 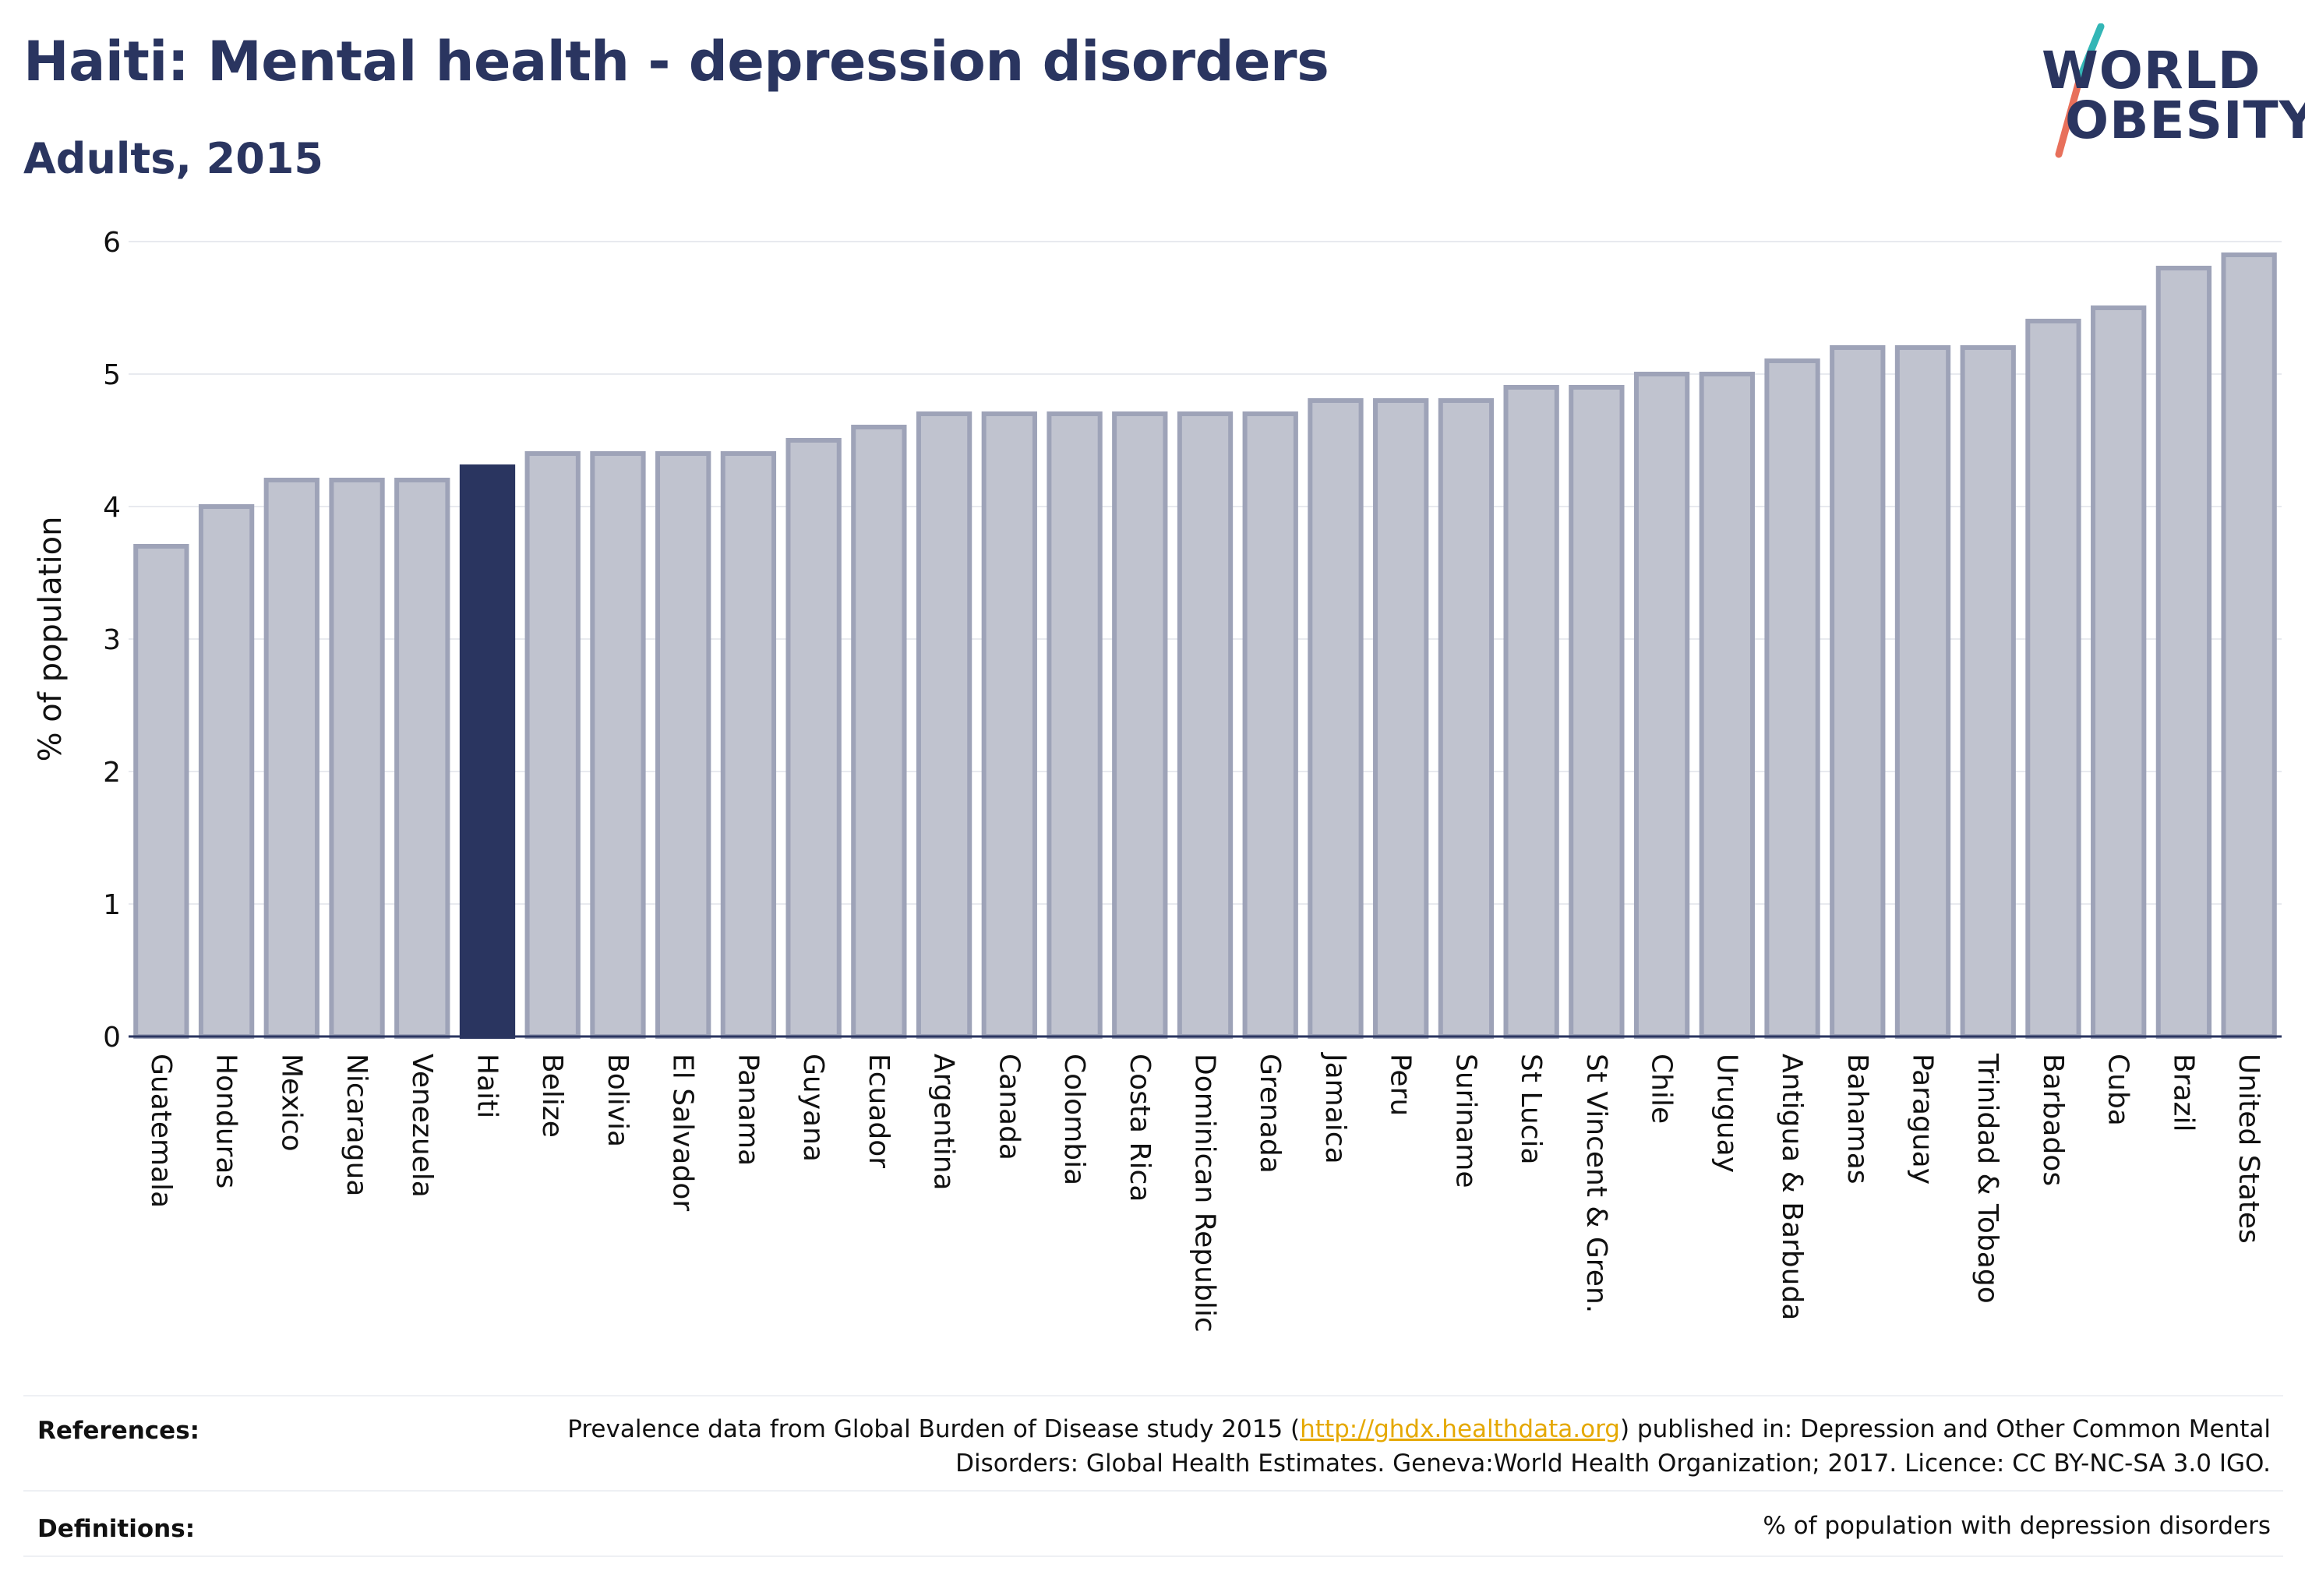 I want to click on bar-panama, so click(x=748, y=745).